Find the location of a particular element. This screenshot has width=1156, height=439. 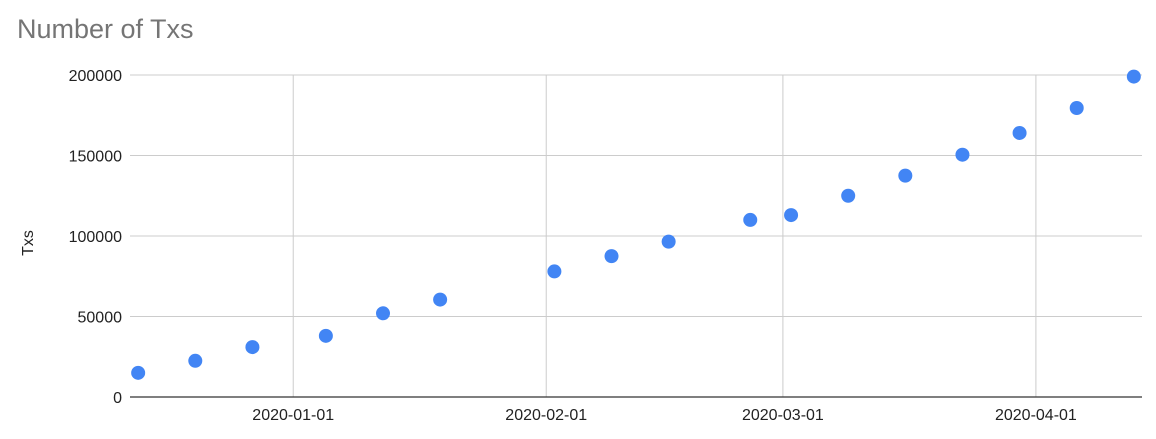

x-tick-label: 2020-03-01 is located at coordinates (783, 415).